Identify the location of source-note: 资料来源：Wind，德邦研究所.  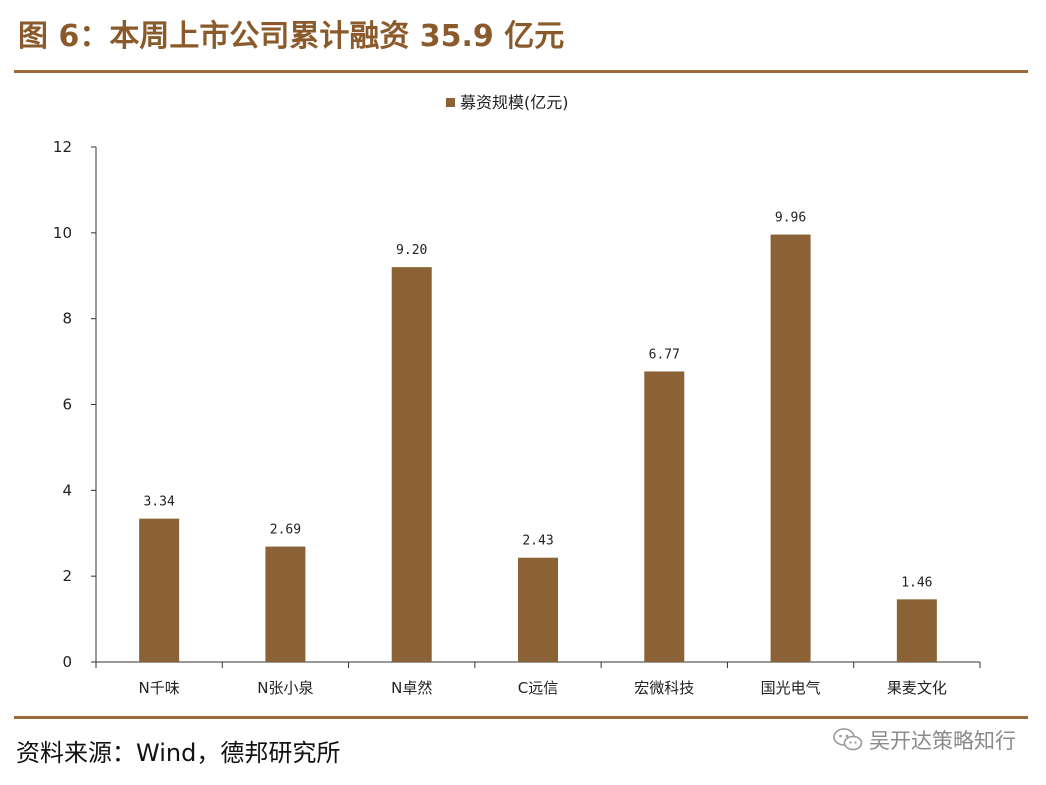
(178, 753).